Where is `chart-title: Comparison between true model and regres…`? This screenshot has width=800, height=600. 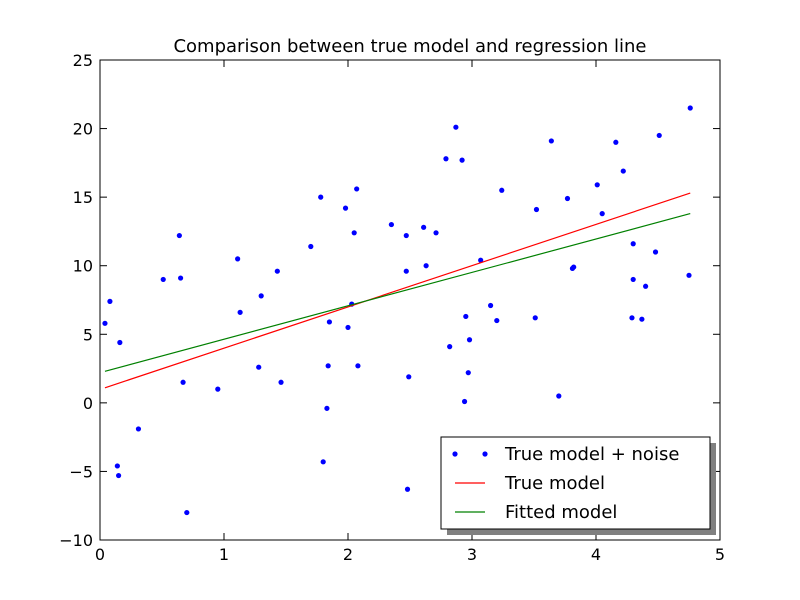
chart-title: Comparison between true model and regres… is located at coordinates (409, 46).